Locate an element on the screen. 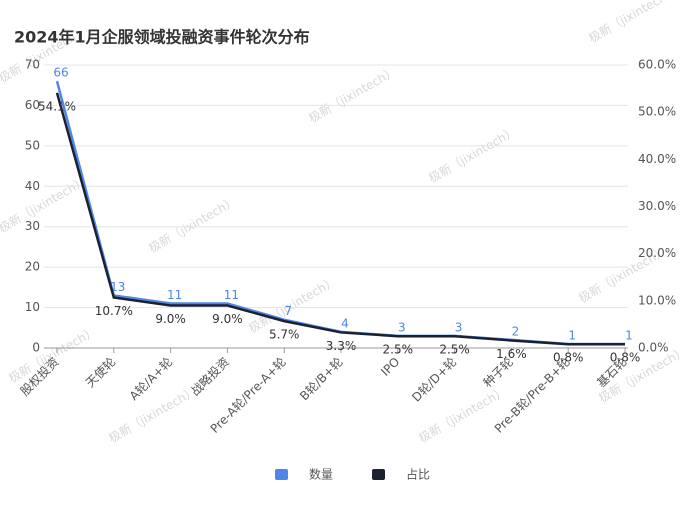  data-label: 4 is located at coordinates (345, 323).